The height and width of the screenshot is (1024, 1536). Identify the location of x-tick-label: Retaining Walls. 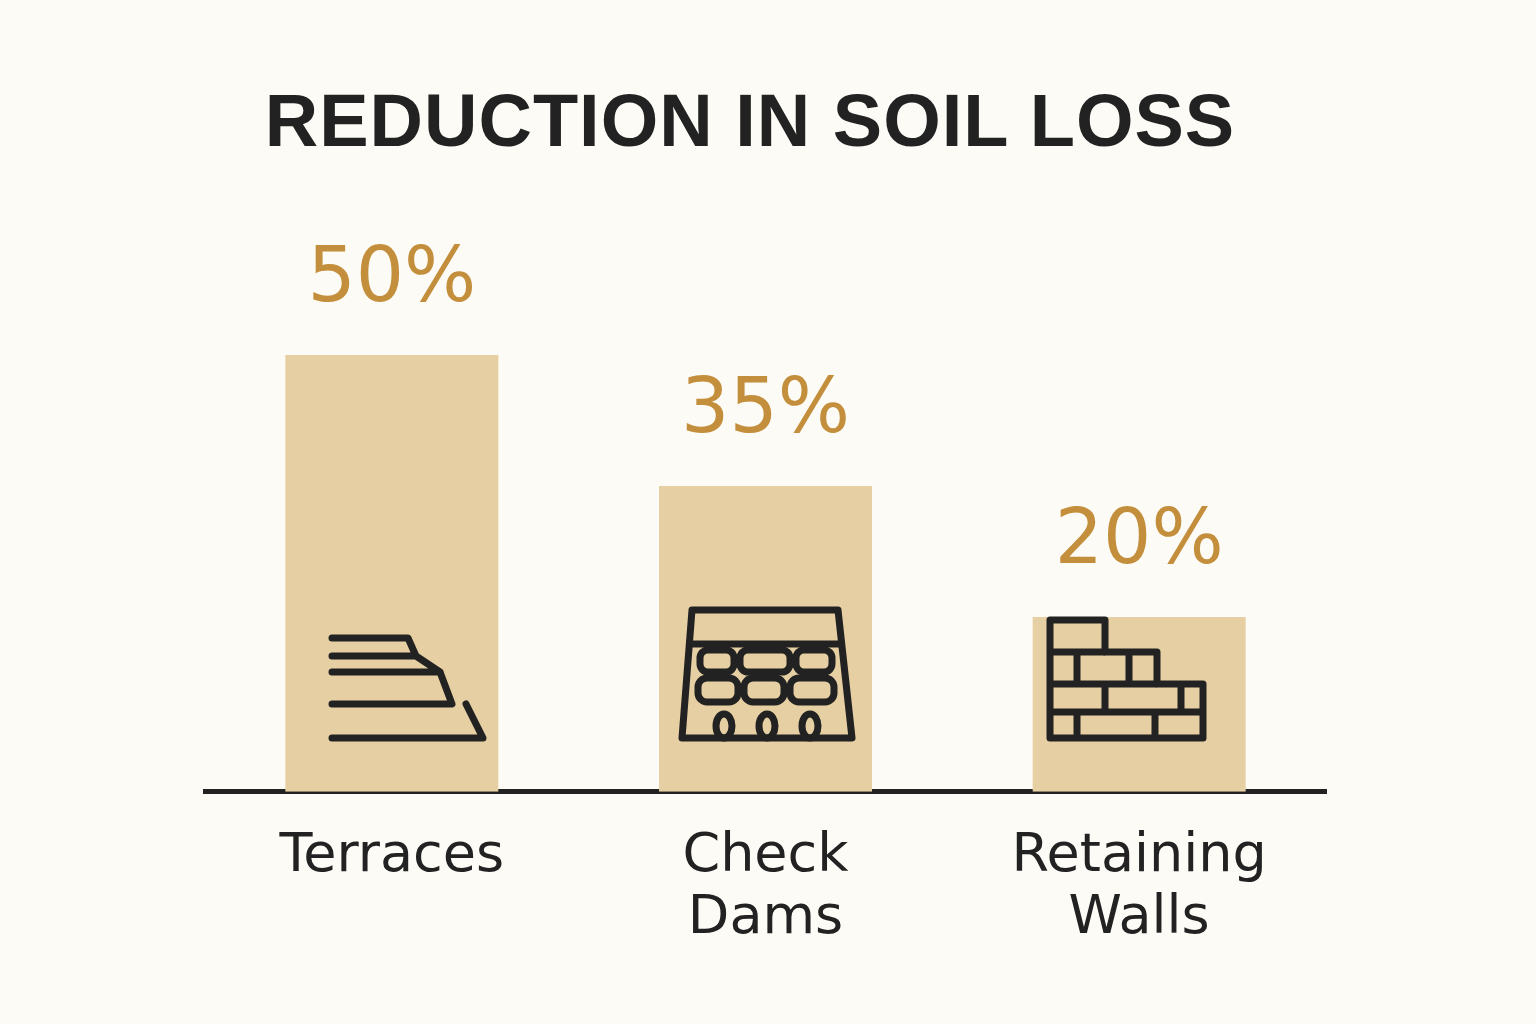
(1139, 883).